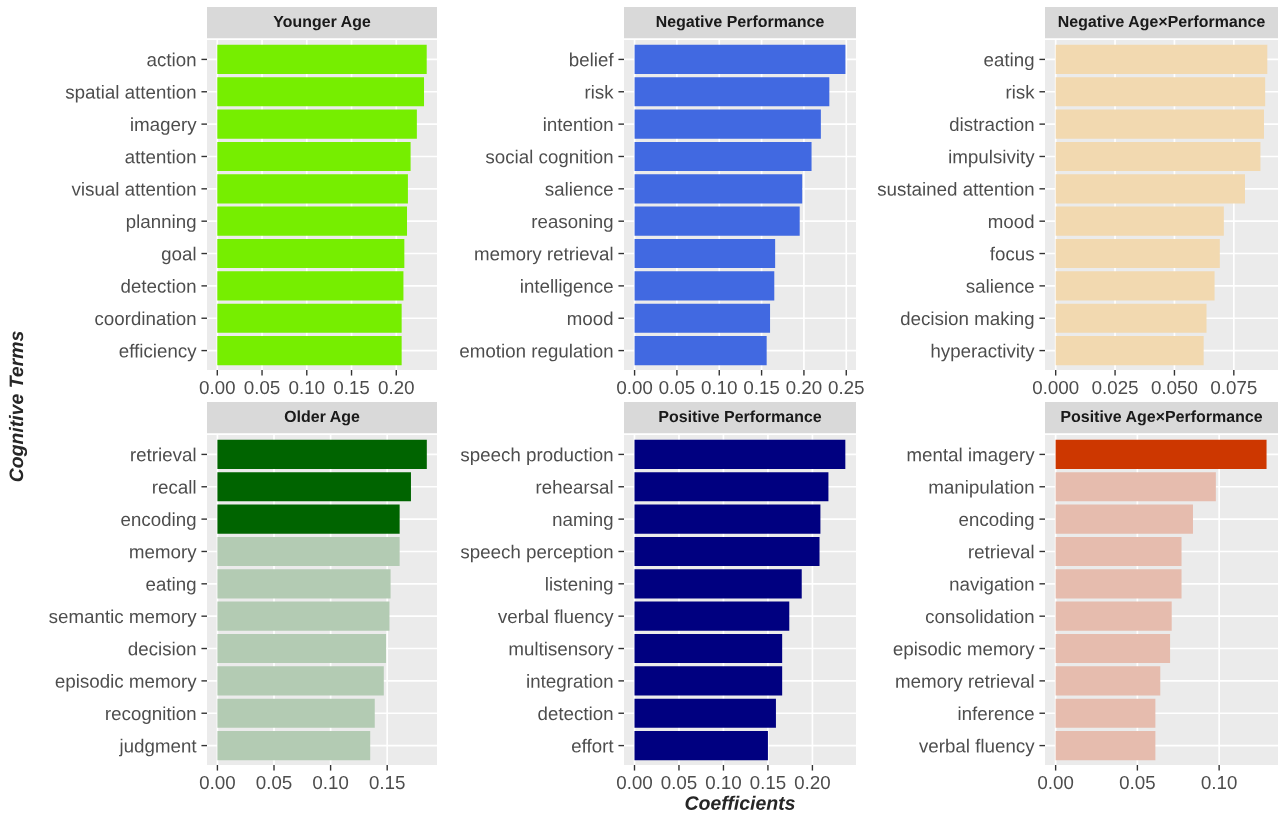 The width and height of the screenshot is (1285, 813). Describe the element at coordinates (1011, 221) in the screenshot. I see `y-tick-label: mood` at that location.